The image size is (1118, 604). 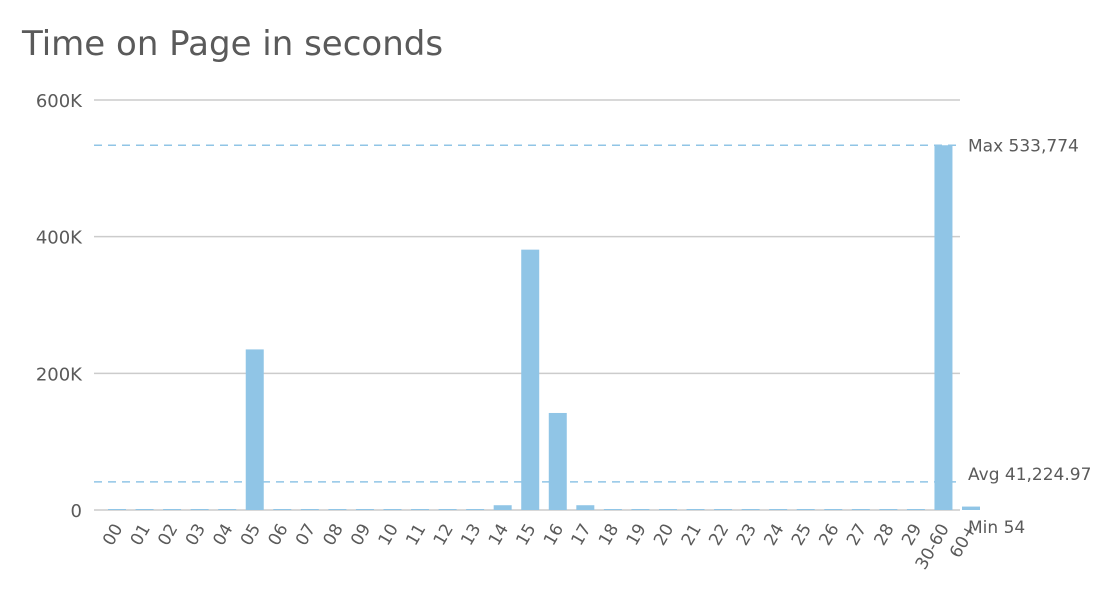 What do you see at coordinates (334, 535) in the screenshot?
I see `x-tick-label: 08` at bounding box center [334, 535].